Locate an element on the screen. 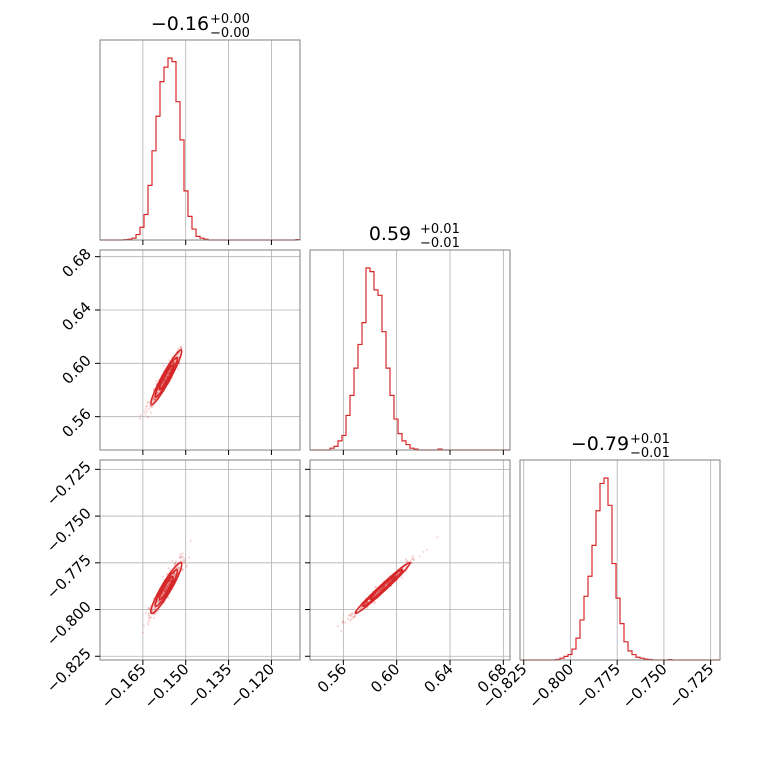 The width and height of the screenshot is (760, 760). title-minus-2: −0.01 is located at coordinates (650, 453).